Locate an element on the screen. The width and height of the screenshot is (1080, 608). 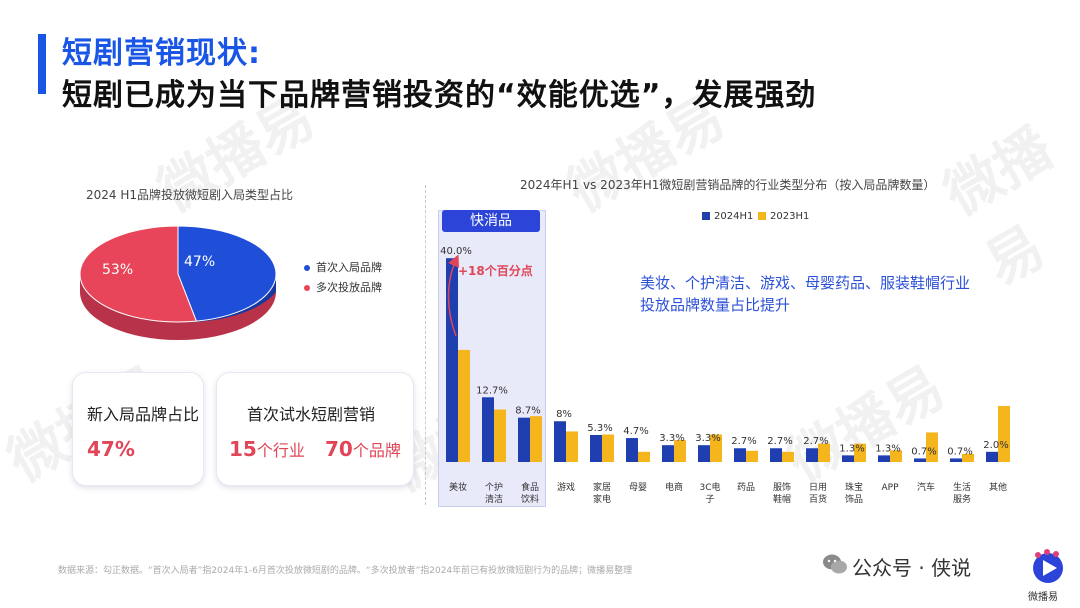
pie-slice-label: 47% is located at coordinates (199, 262).